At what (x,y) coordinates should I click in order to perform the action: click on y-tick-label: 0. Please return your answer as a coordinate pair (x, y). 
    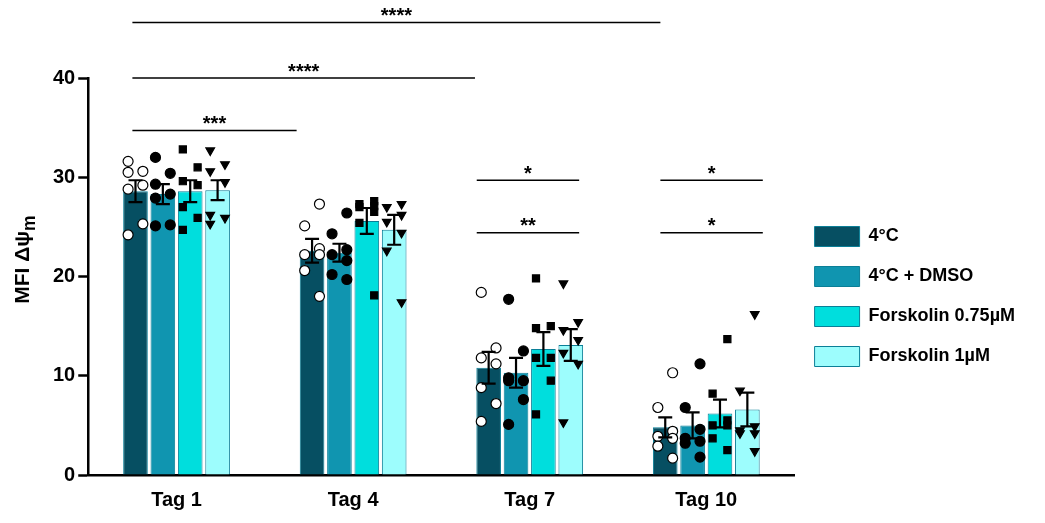
    Looking at the image, I should click on (70, 473).